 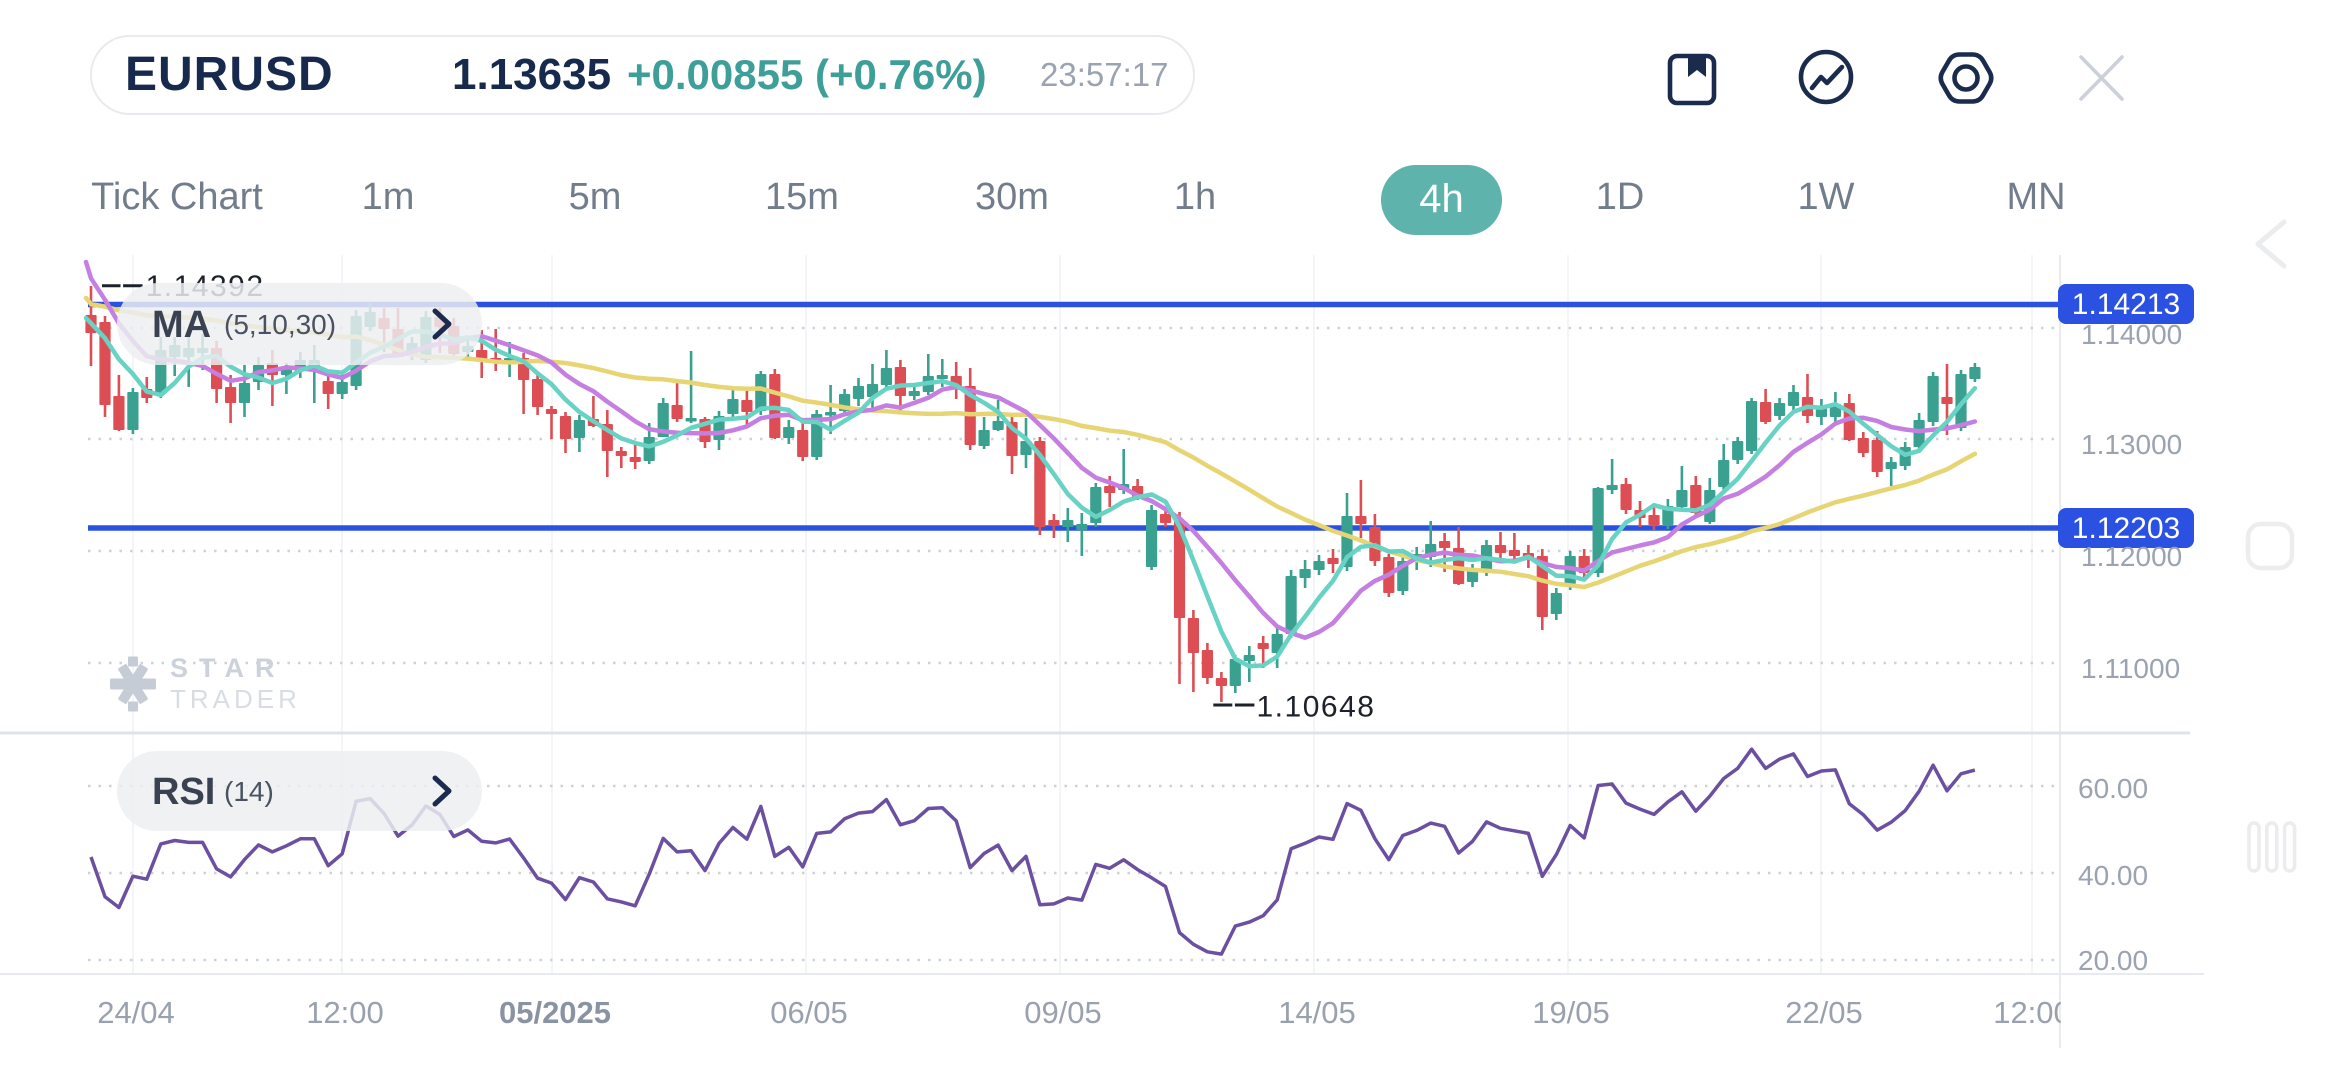 I want to click on svg-text: STAR, so click(x=228, y=668).